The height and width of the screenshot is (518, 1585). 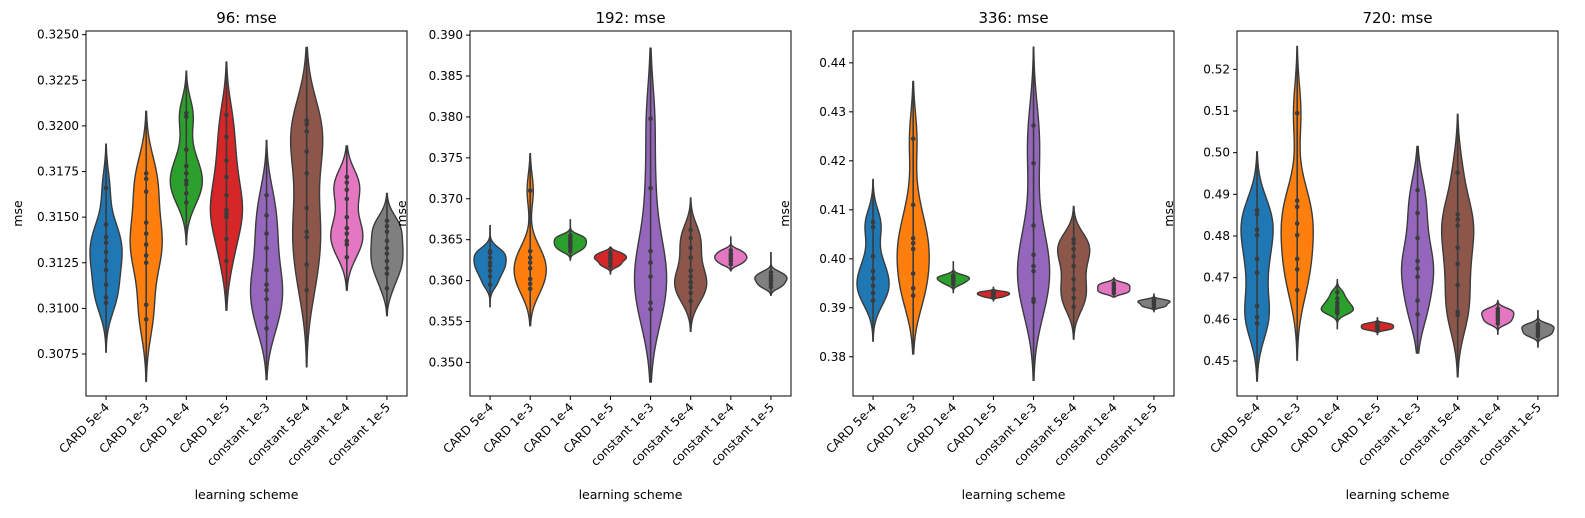 What do you see at coordinates (58, 35) in the screenshot?
I see `y-tick-label: 0.3250` at bounding box center [58, 35].